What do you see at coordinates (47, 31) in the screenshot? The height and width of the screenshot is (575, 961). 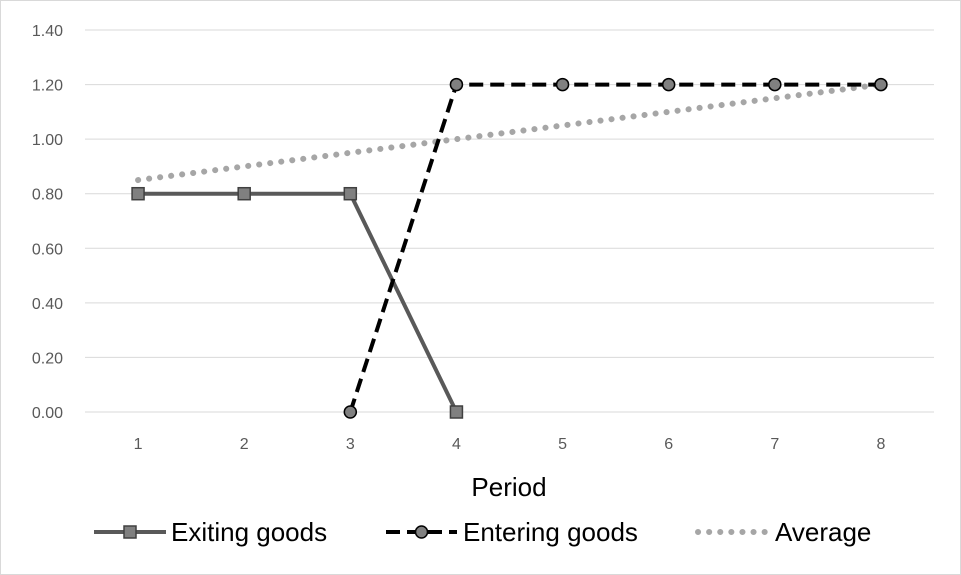 I see `y-tick-label: 1.40` at bounding box center [47, 31].